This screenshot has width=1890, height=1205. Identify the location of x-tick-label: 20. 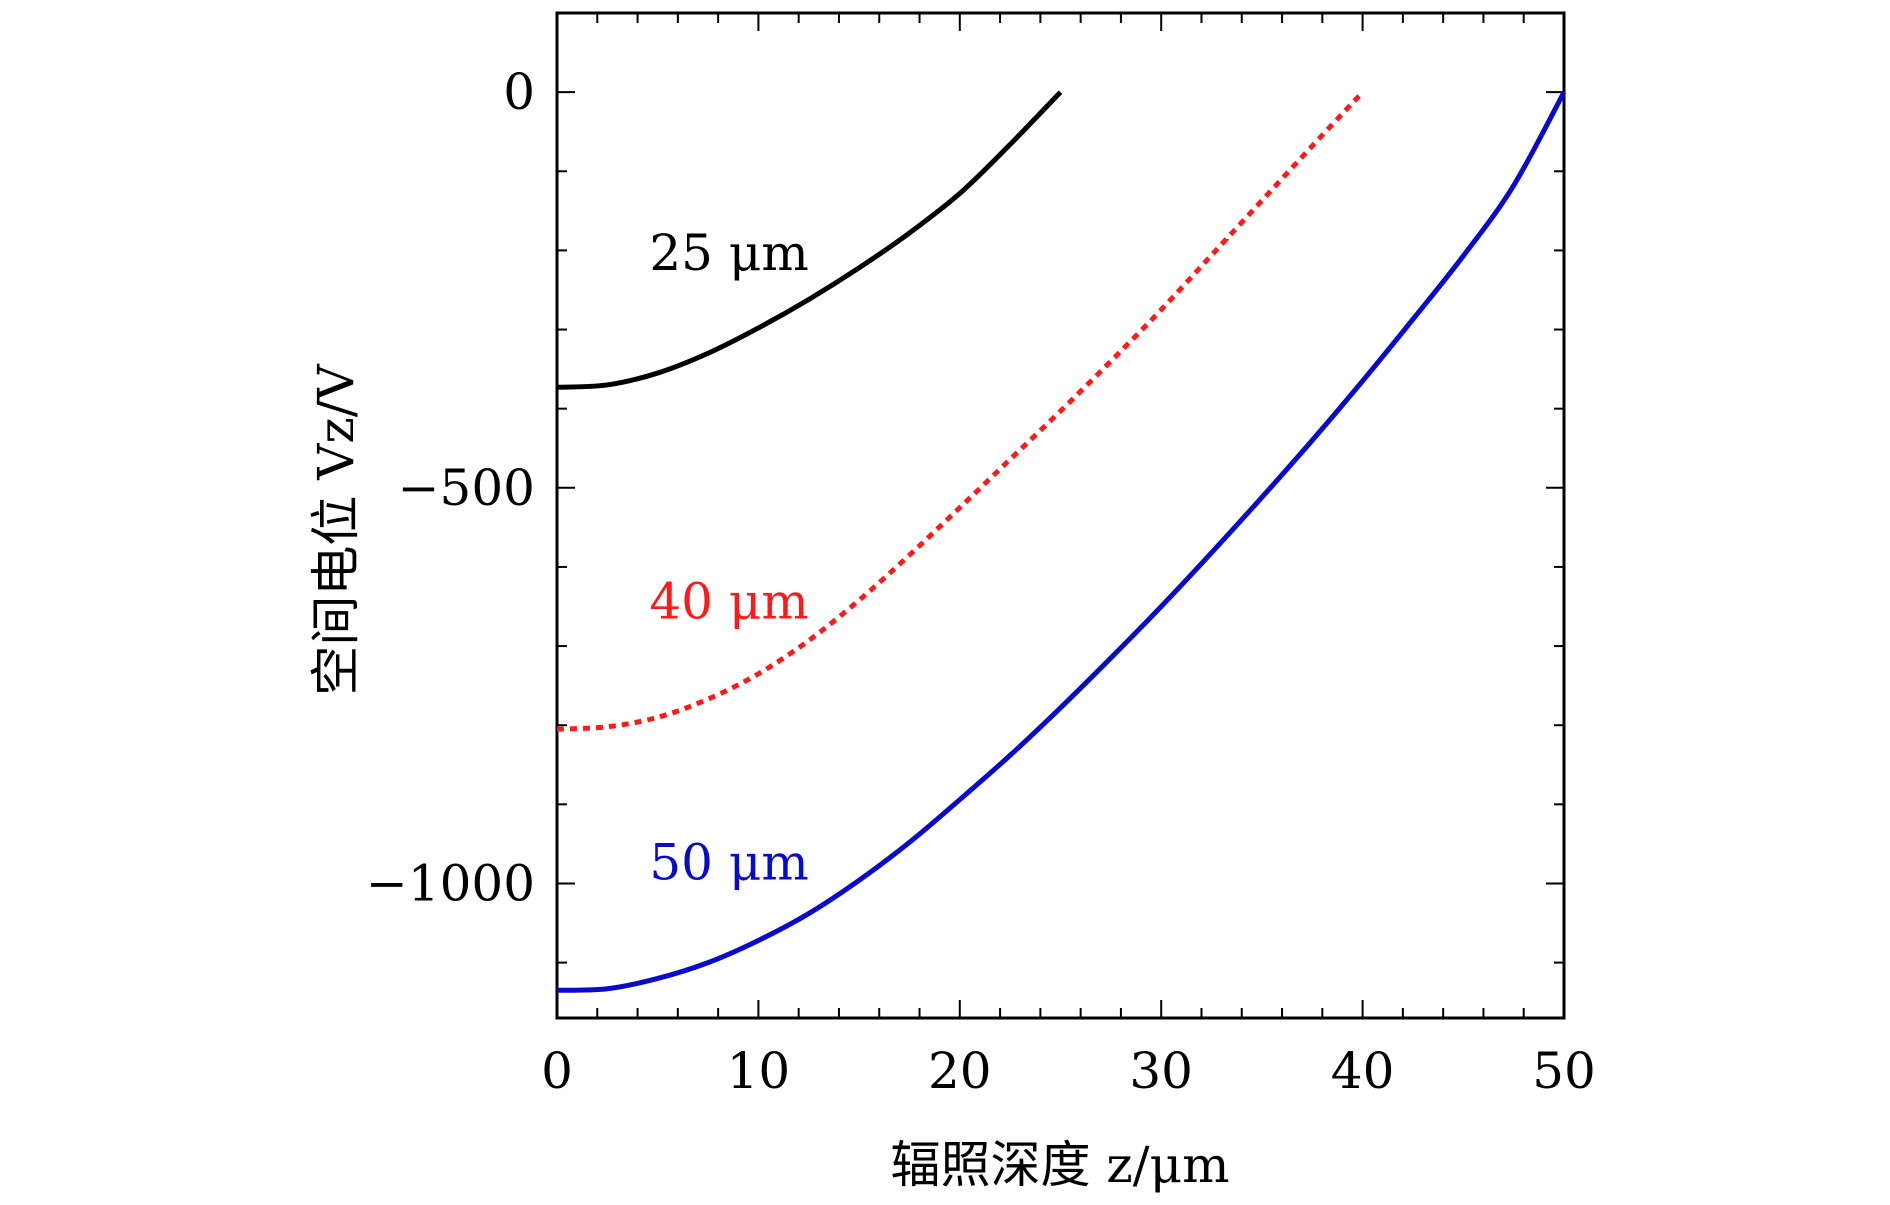
(960, 1071).